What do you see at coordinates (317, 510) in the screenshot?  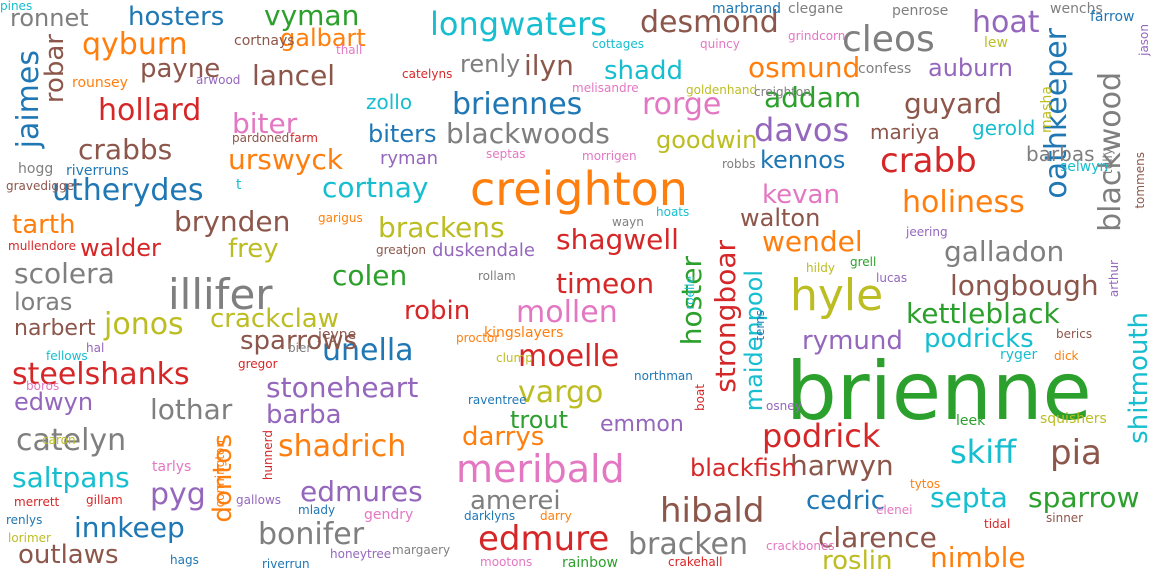 I see `word-mlady: mlady` at bounding box center [317, 510].